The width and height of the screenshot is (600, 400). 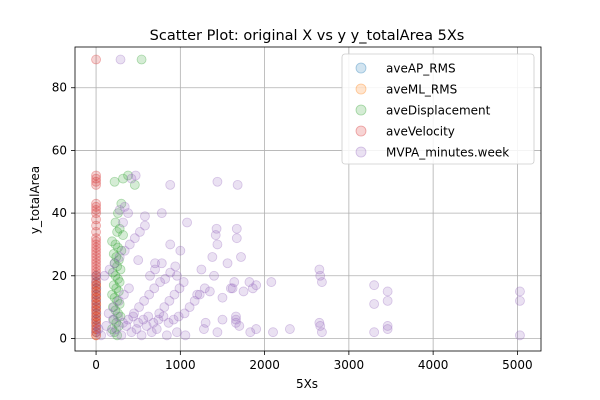 What do you see at coordinates (264, 365) in the screenshot?
I see `x-tick-label: 2000` at bounding box center [264, 365].